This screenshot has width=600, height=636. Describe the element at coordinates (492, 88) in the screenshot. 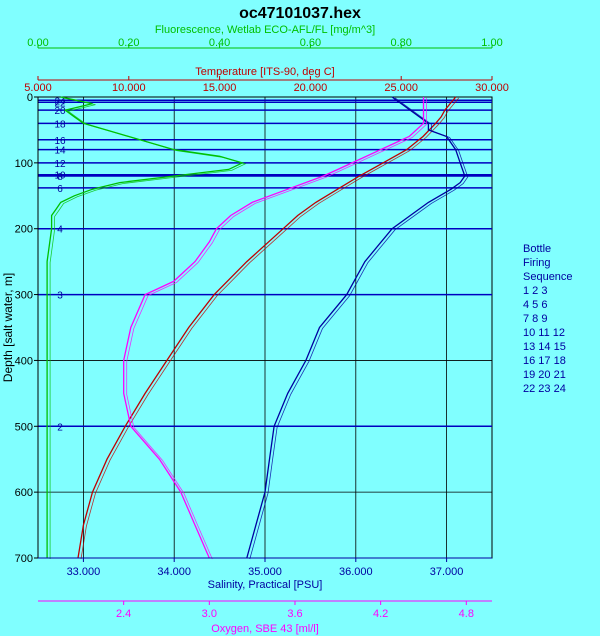

I see `temperature-tick-label: 30.000` at that location.